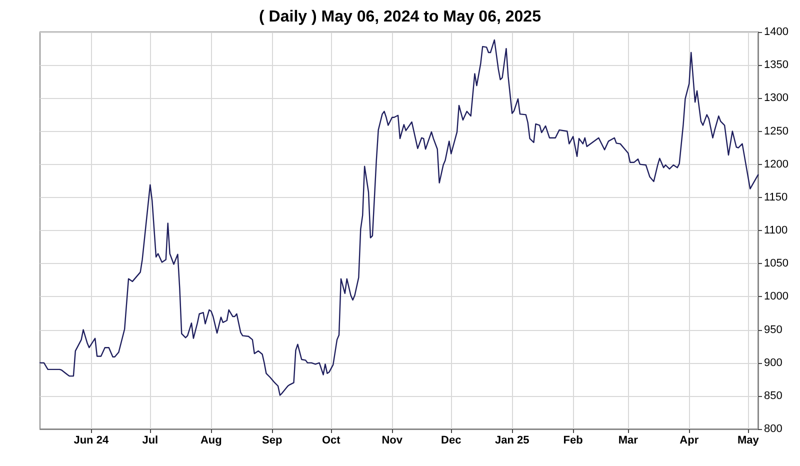 The width and height of the screenshot is (800, 466). What do you see at coordinates (331, 440) in the screenshot?
I see `x-tick-label: Oct` at bounding box center [331, 440].